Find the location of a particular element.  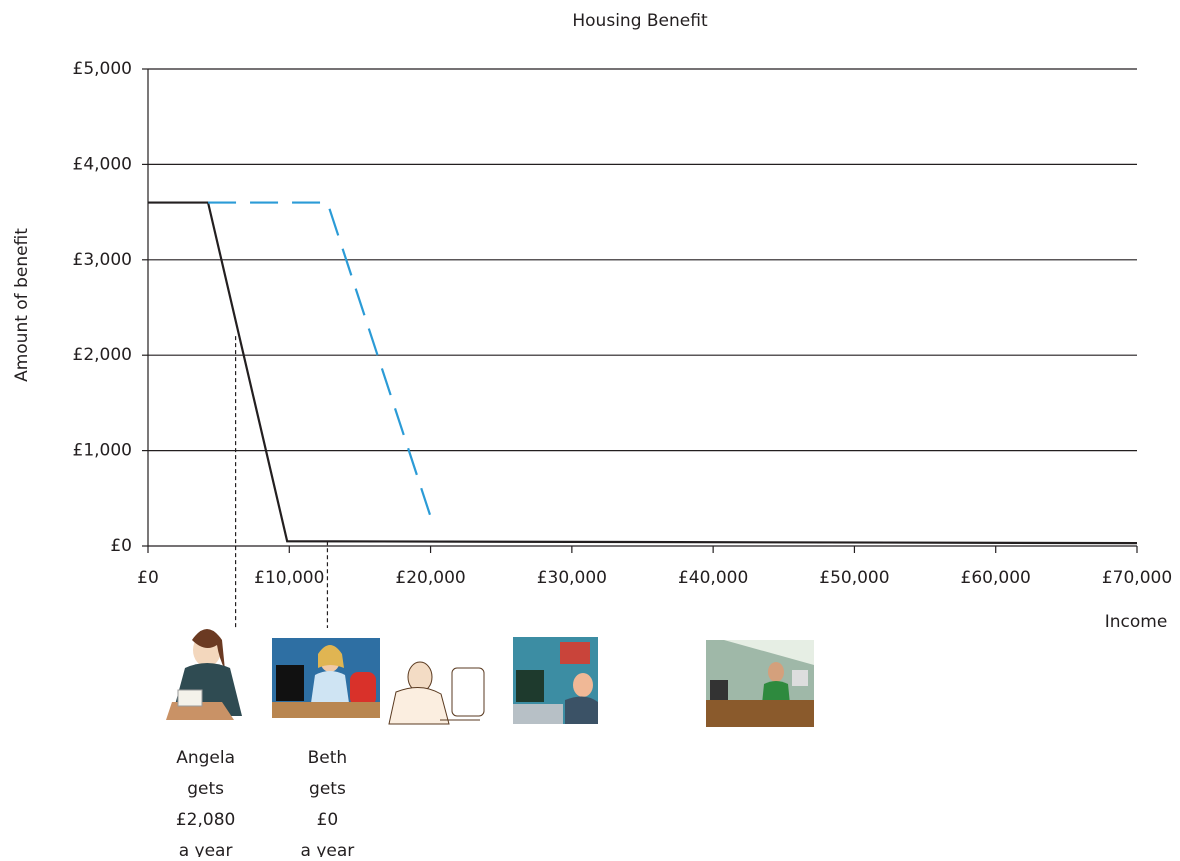

x-tick-label: £10,000 is located at coordinates (289, 578).